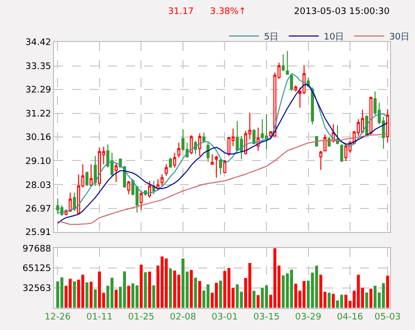 Image resolution: width=415 pixels, height=330 pixels. Describe the element at coordinates (399, 37) in the screenshot. I see `legend-label: 30日` at that location.